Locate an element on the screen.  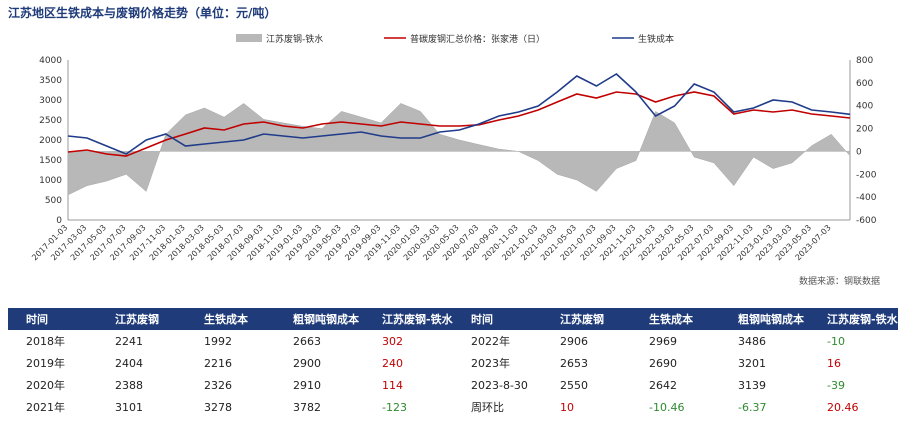
table-cell: 2021年 is located at coordinates (45, 407).